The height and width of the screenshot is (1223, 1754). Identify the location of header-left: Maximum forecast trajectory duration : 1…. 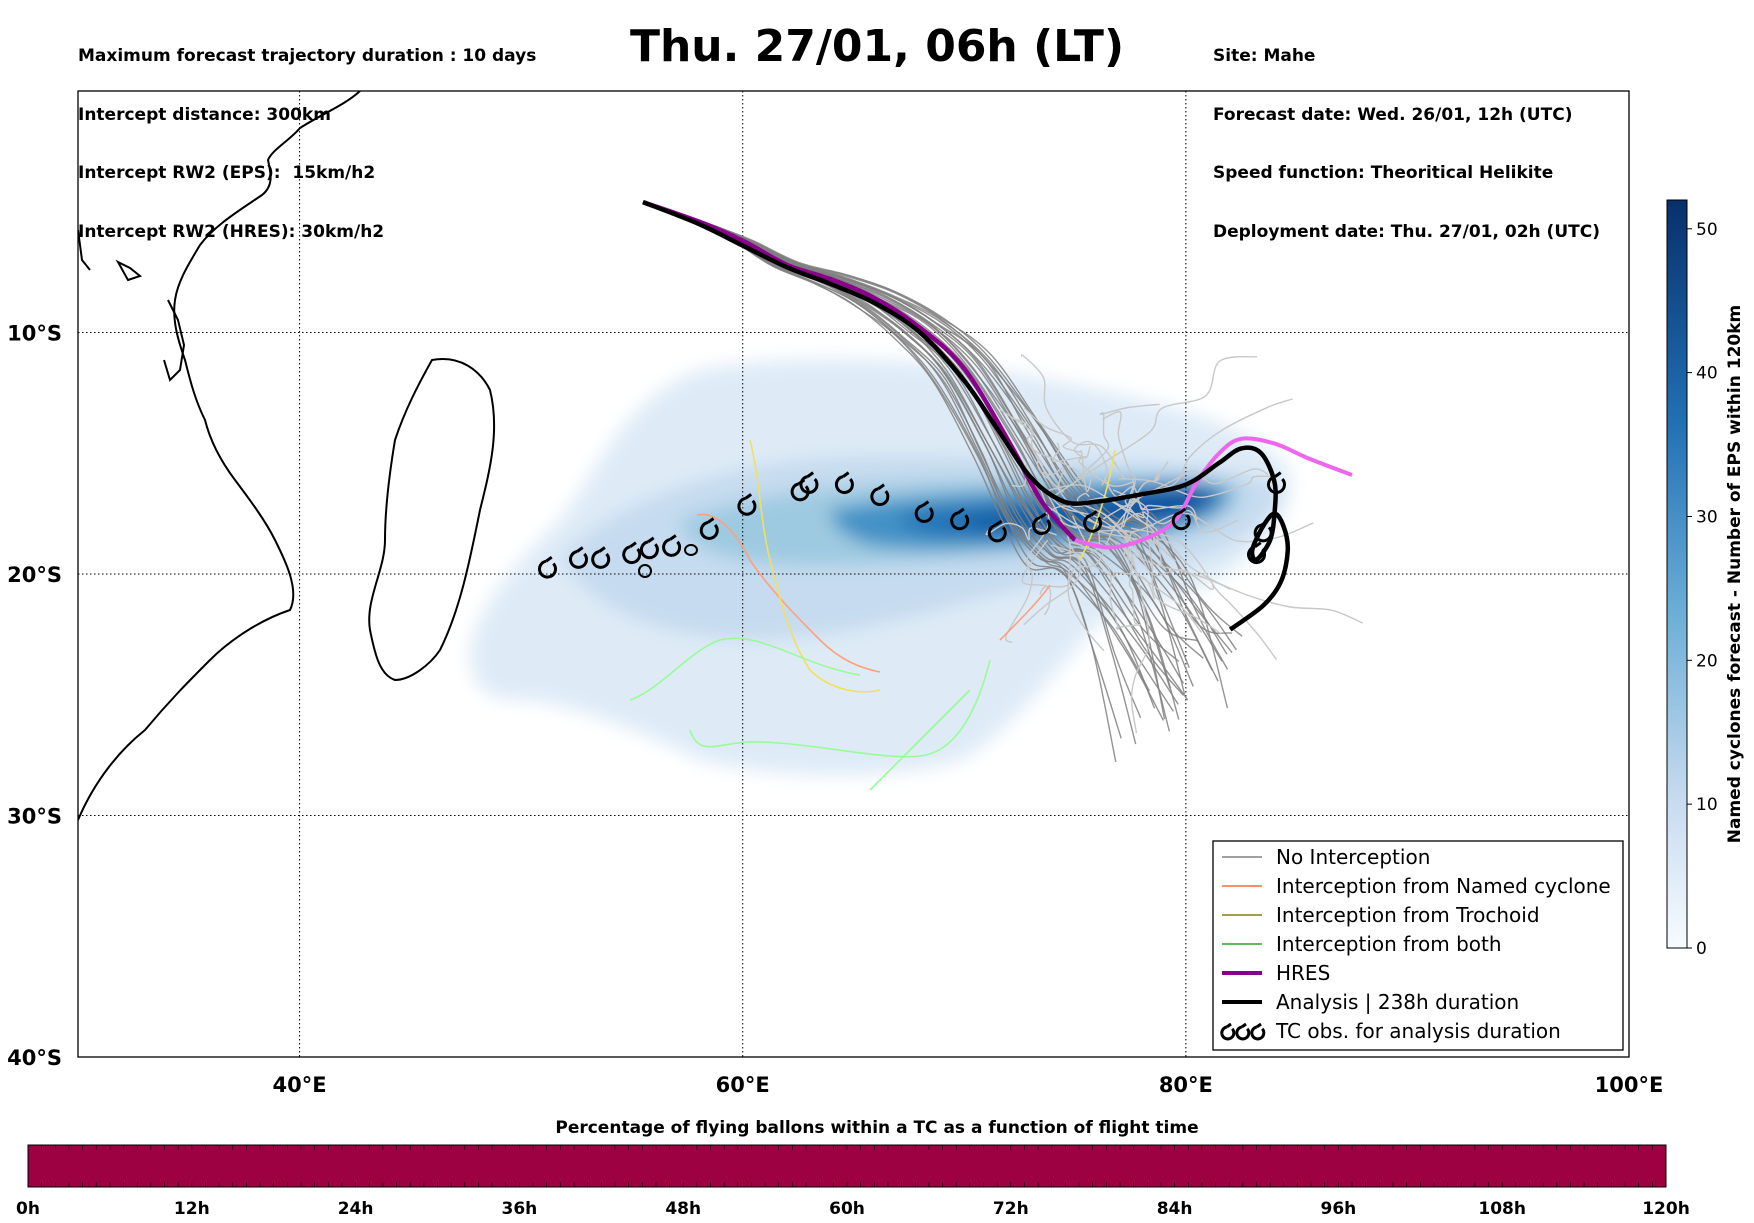
(307, 135).